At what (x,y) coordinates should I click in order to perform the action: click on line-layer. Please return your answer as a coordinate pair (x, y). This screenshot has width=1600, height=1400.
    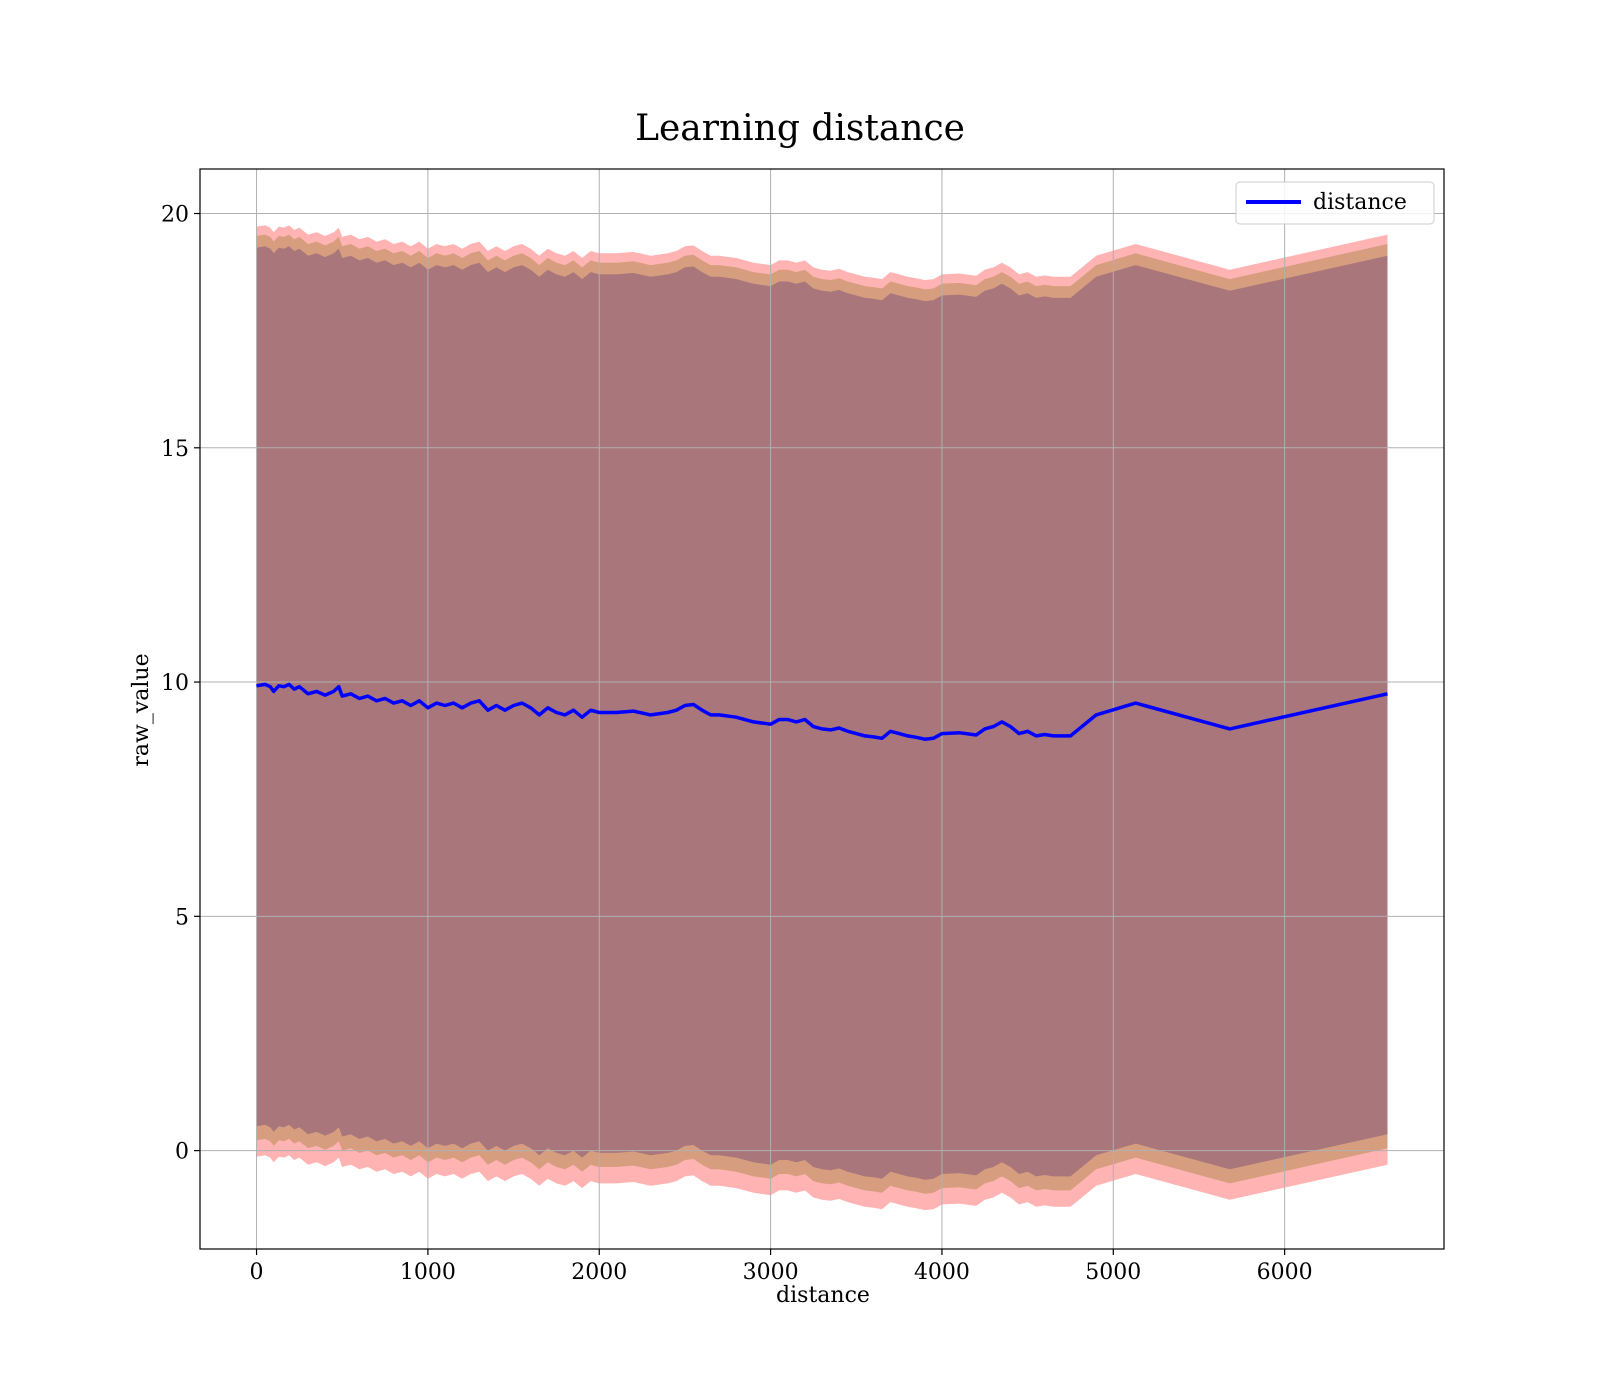
    Looking at the image, I should click on (822, 711).